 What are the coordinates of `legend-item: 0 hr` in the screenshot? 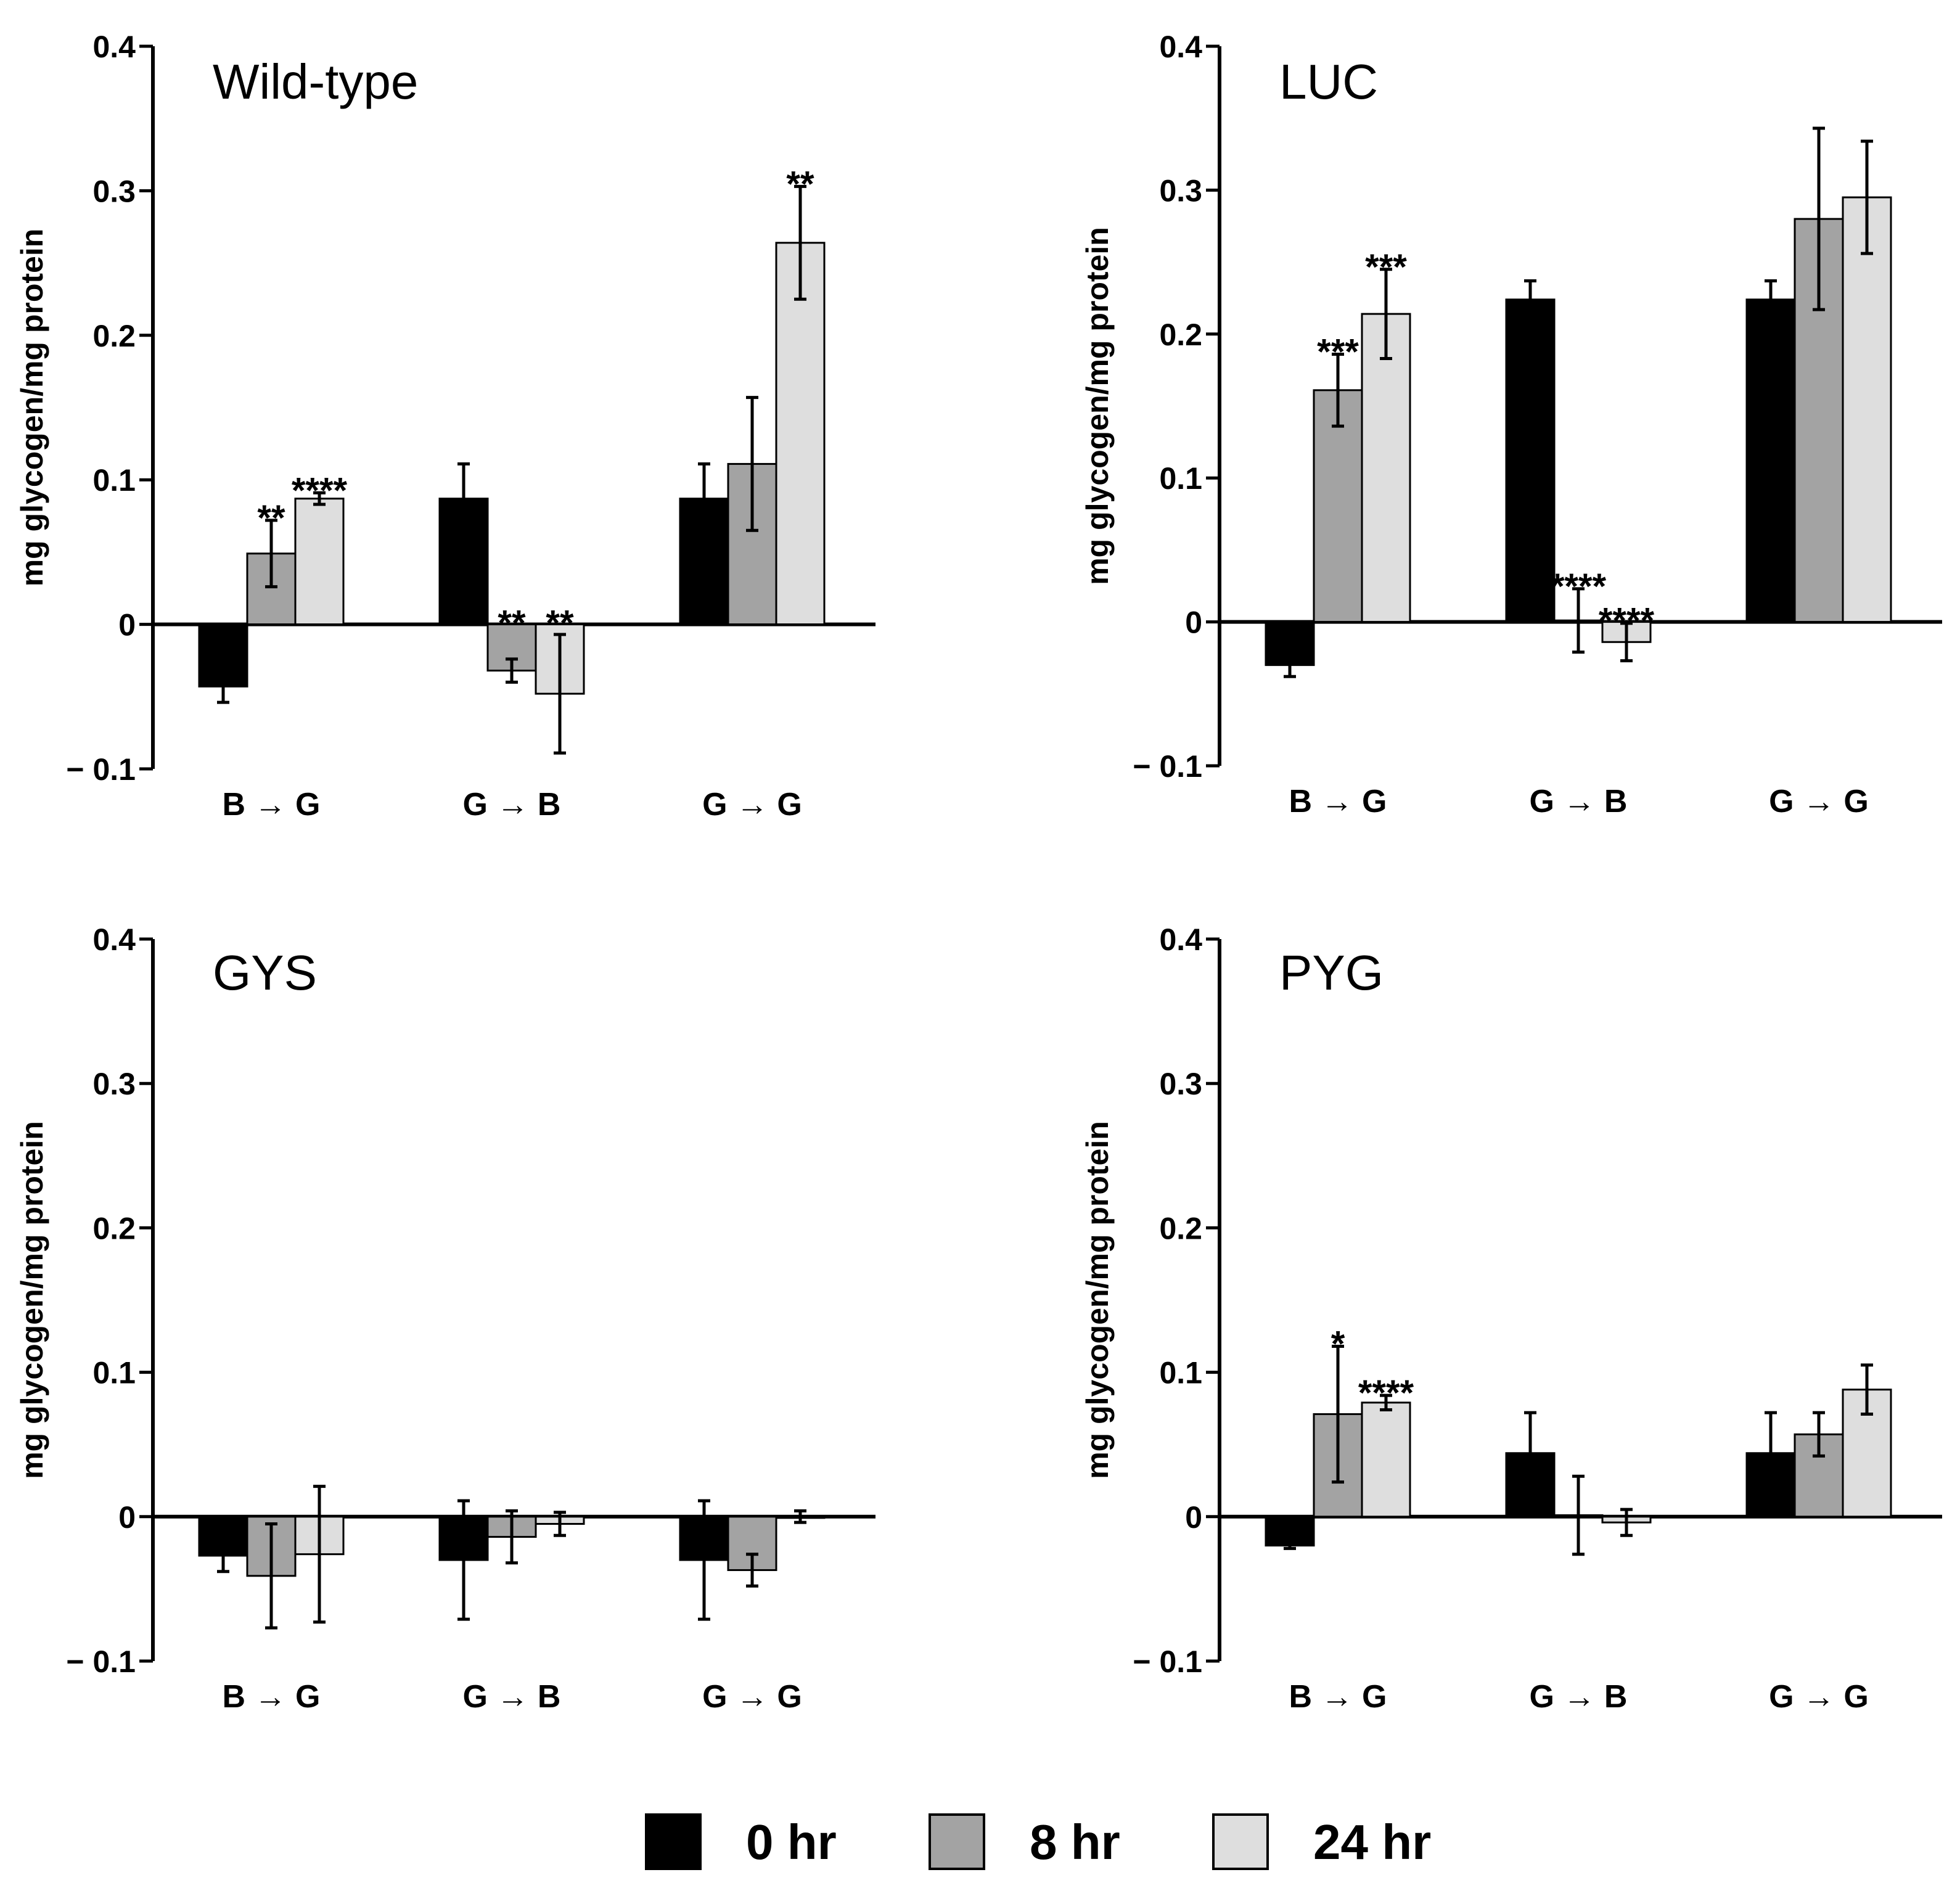 It's located at (741, 1841).